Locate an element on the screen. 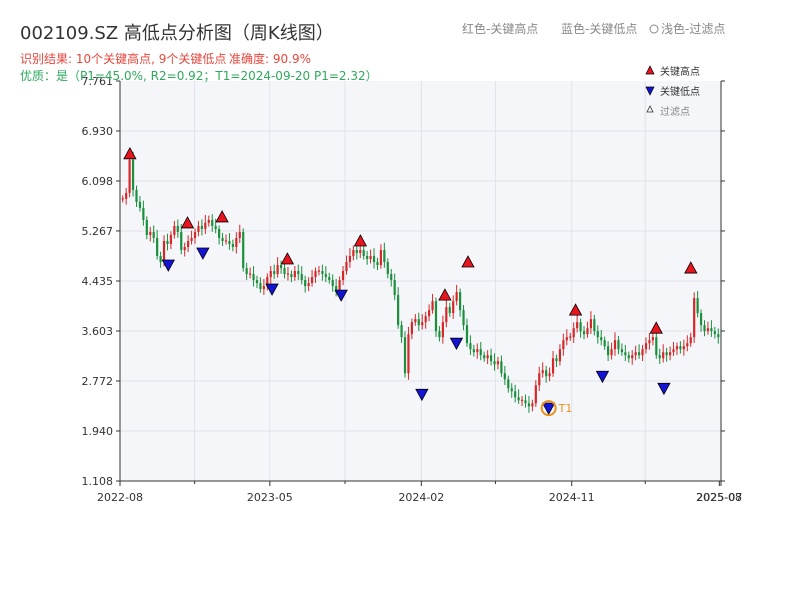 This screenshot has height=600, width=800. legend: 关键高点 关键低点 过滤点 is located at coordinates (672, 91).